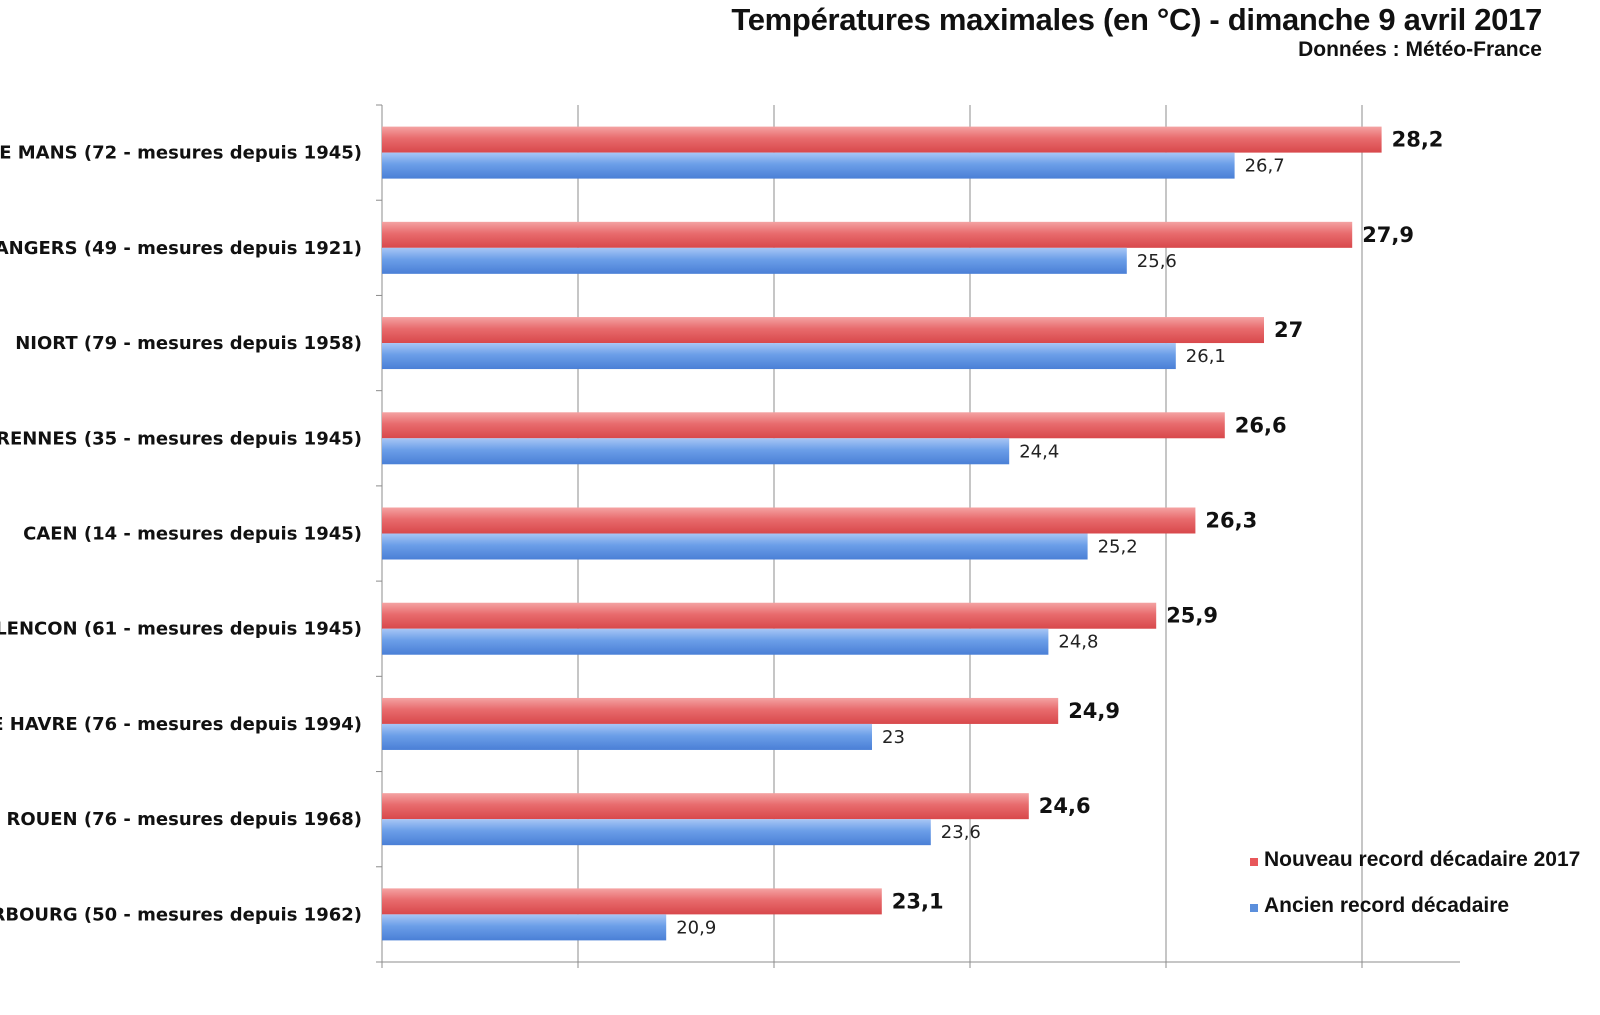 The height and width of the screenshot is (1015, 1600). Describe the element at coordinates (192, 534) in the screenshot. I see `category-label: CAEN (14 - mesures depuis 1945)` at that location.